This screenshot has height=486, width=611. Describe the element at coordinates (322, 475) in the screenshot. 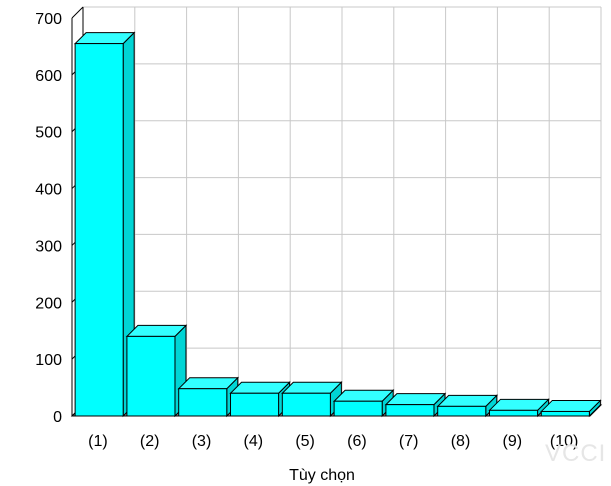

I see `x-axis-title: Tùy chọn` at that location.